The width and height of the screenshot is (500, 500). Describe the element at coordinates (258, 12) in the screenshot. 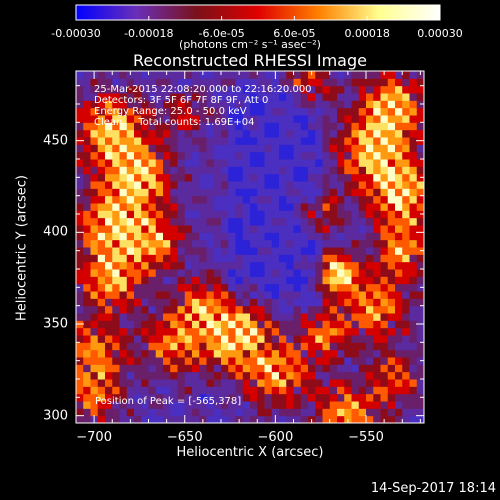

I see `colorbar` at that location.